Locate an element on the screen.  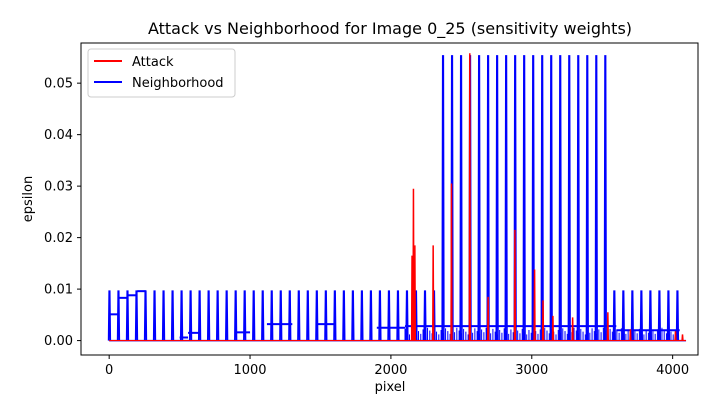
y-tick-label: 0.01 is located at coordinates (58, 290).